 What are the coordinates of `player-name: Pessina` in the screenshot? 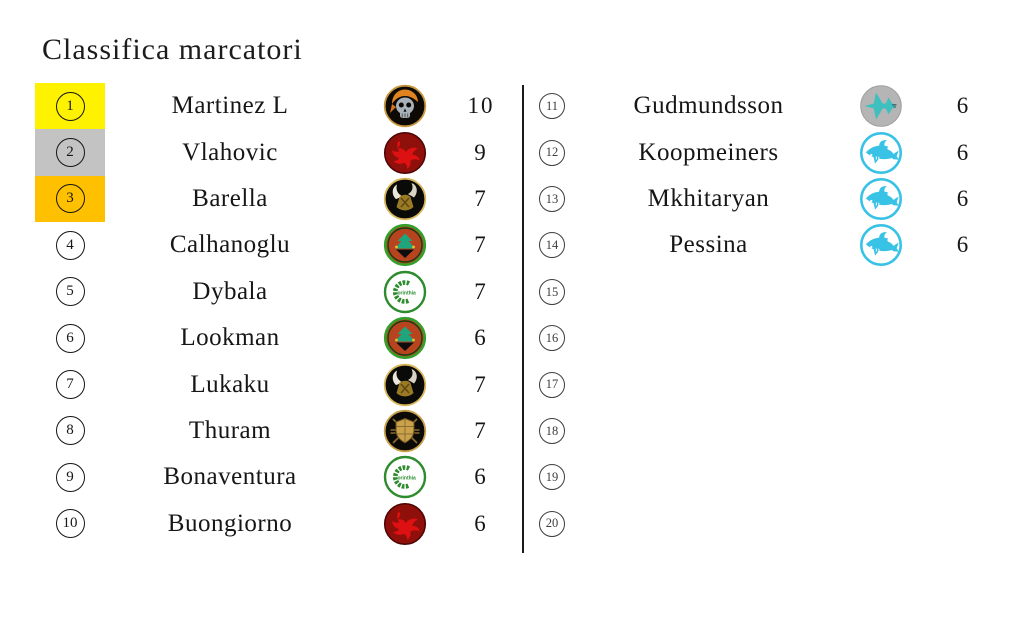 It's located at (708, 245).